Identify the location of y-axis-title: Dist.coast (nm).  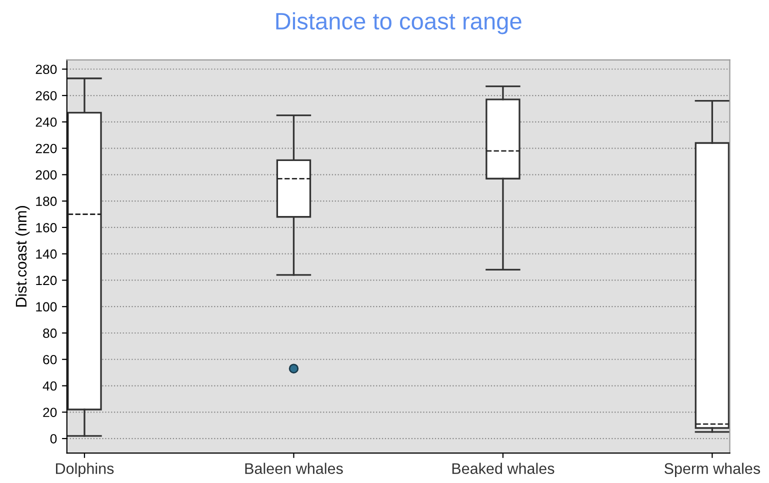
(22, 256).